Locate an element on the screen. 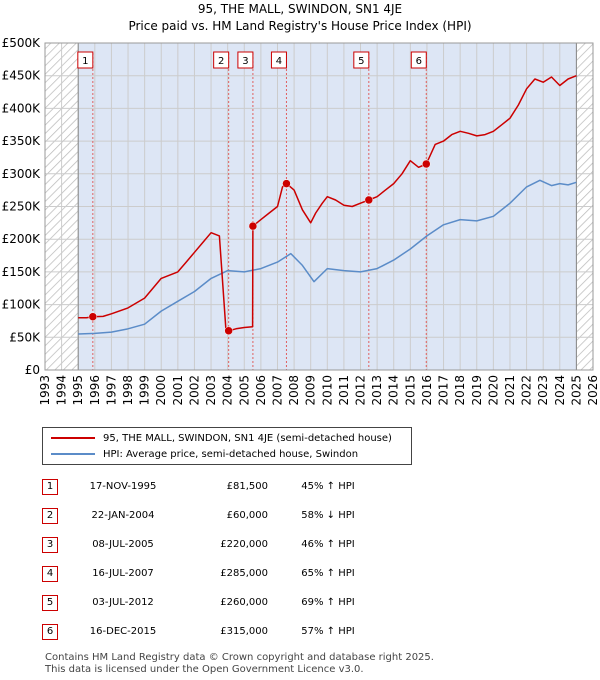  sale-date: 17-NOV-1995 is located at coordinates (123, 486).